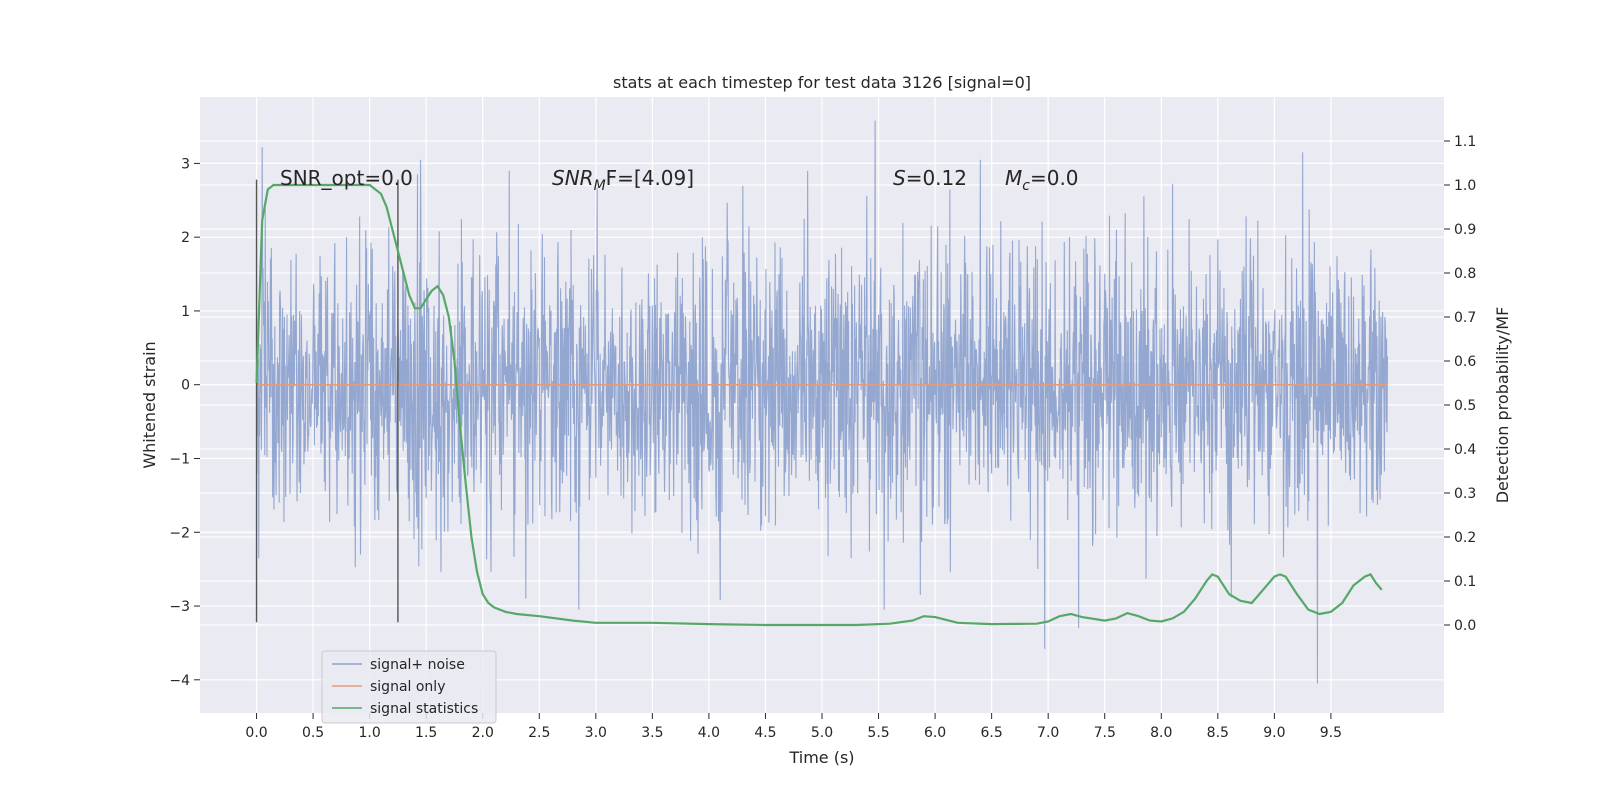  Describe the element at coordinates (1048, 733) in the screenshot. I see `x-tick-label: 7.0` at that location.